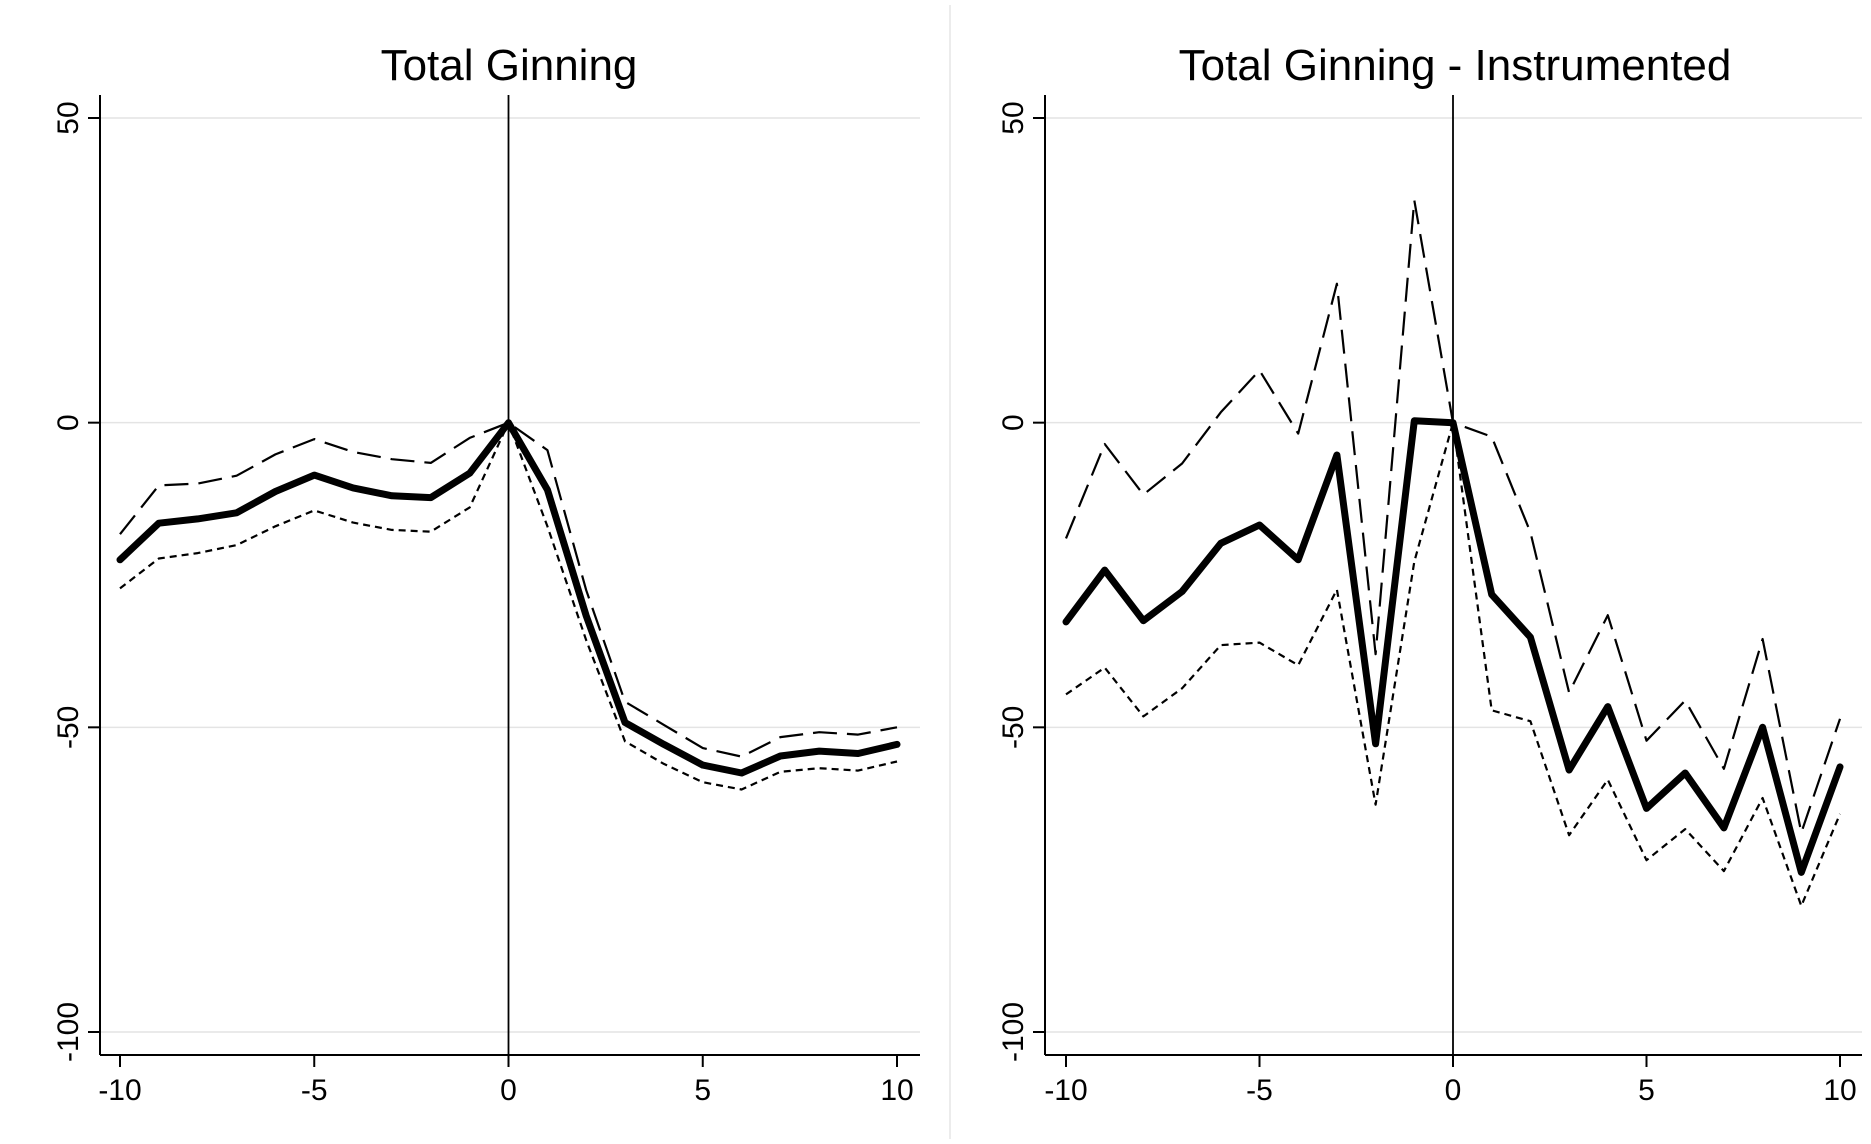 The height and width of the screenshot is (1144, 1871). Describe the element at coordinates (1455, 65) in the screenshot. I see `panel-title: Total Ginning - Instrumented` at that location.